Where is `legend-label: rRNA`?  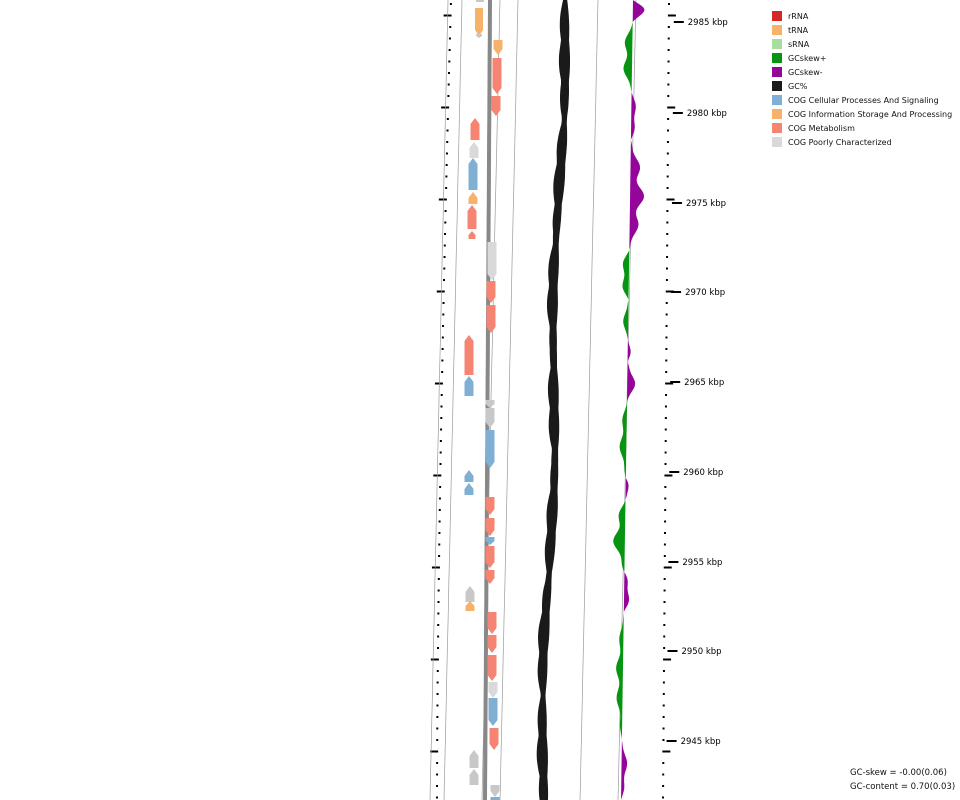 legend-label: rRNA is located at coordinates (798, 16).